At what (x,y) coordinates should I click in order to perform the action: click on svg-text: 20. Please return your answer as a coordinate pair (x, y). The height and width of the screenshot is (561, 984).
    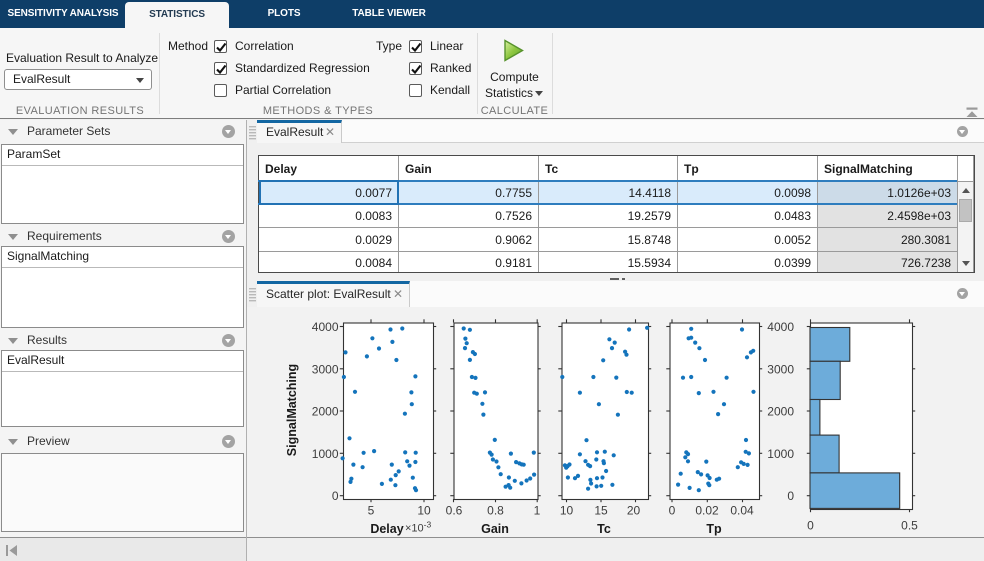
    Looking at the image, I should click on (634, 511).